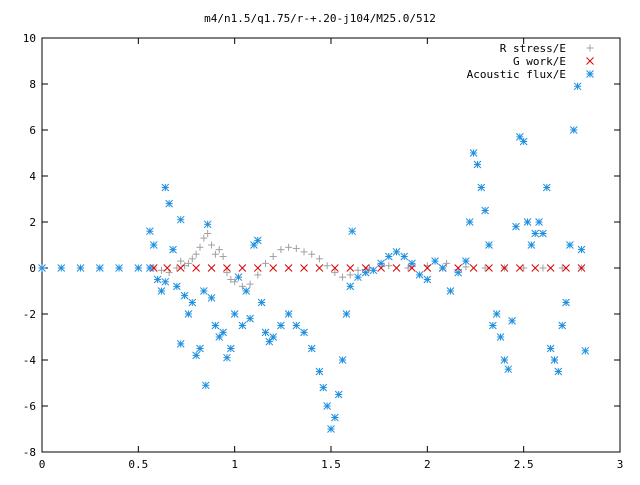 The height and width of the screenshot is (485, 640). Describe the element at coordinates (533, 48) in the screenshot. I see `legend-label: R stress/E` at that location.